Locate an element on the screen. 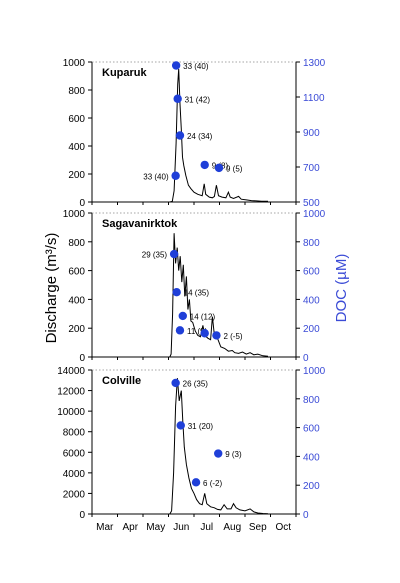 This screenshot has width=400, height=583. colville-discharge-line is located at coordinates (212, 446).